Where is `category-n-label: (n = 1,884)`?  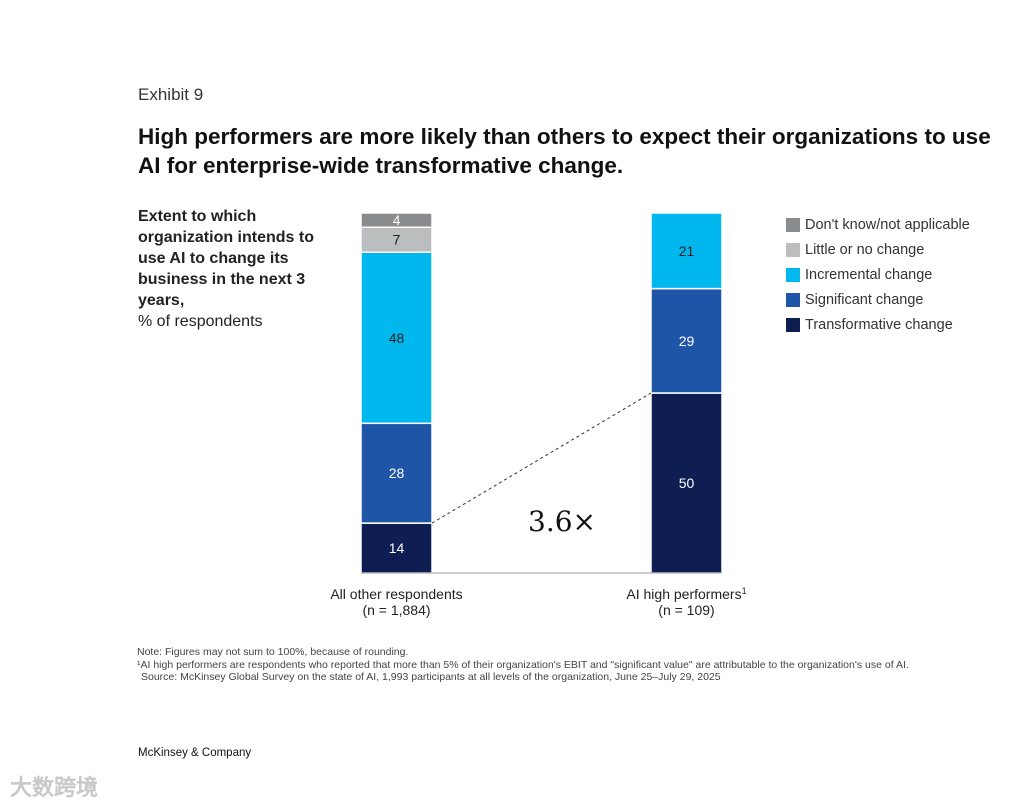
category-n-label: (n = 1,884) is located at coordinates (396, 610).